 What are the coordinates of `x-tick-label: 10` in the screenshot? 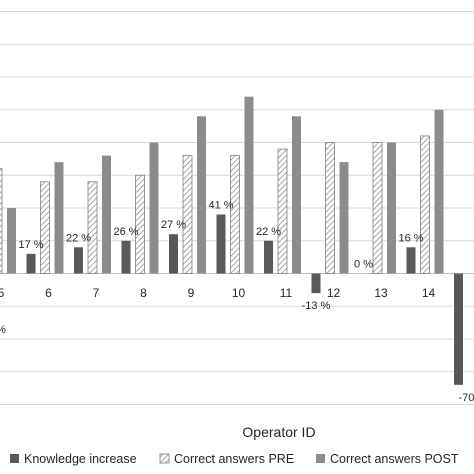 It's located at (239, 293).